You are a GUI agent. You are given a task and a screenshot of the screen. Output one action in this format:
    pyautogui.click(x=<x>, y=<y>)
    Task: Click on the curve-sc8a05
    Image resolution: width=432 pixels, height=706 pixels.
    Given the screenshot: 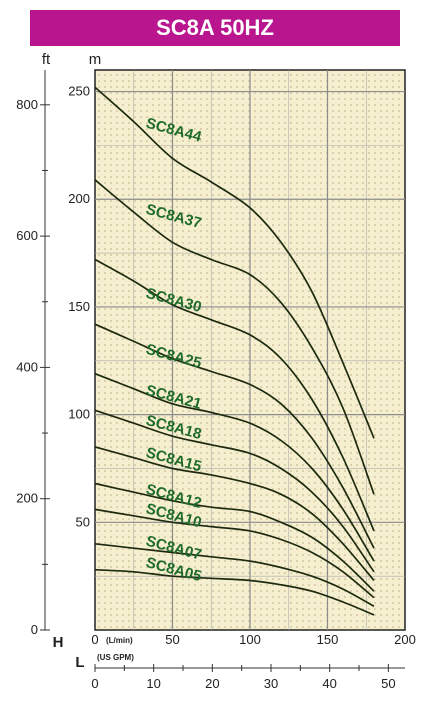 What is the action you would take?
    pyautogui.click(x=234, y=592)
    